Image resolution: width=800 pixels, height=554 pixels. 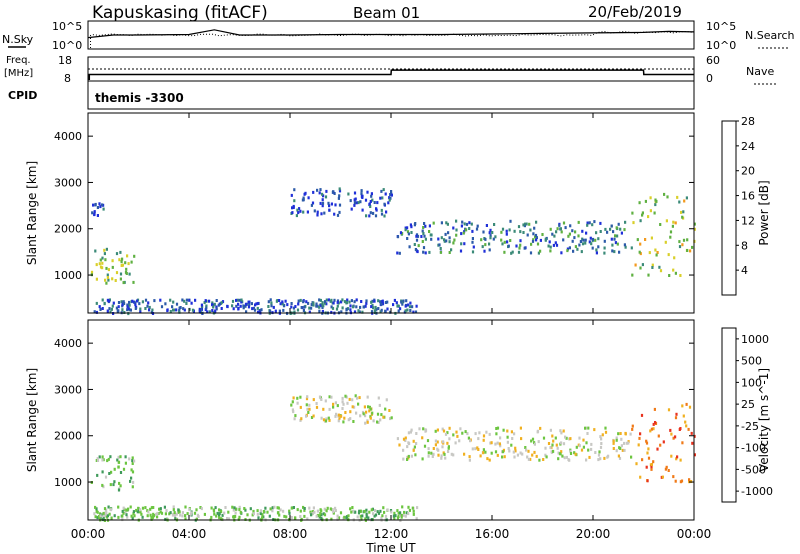 What do you see at coordinates (391, 34) in the screenshot?
I see `nsky-series-line` at bounding box center [391, 34].